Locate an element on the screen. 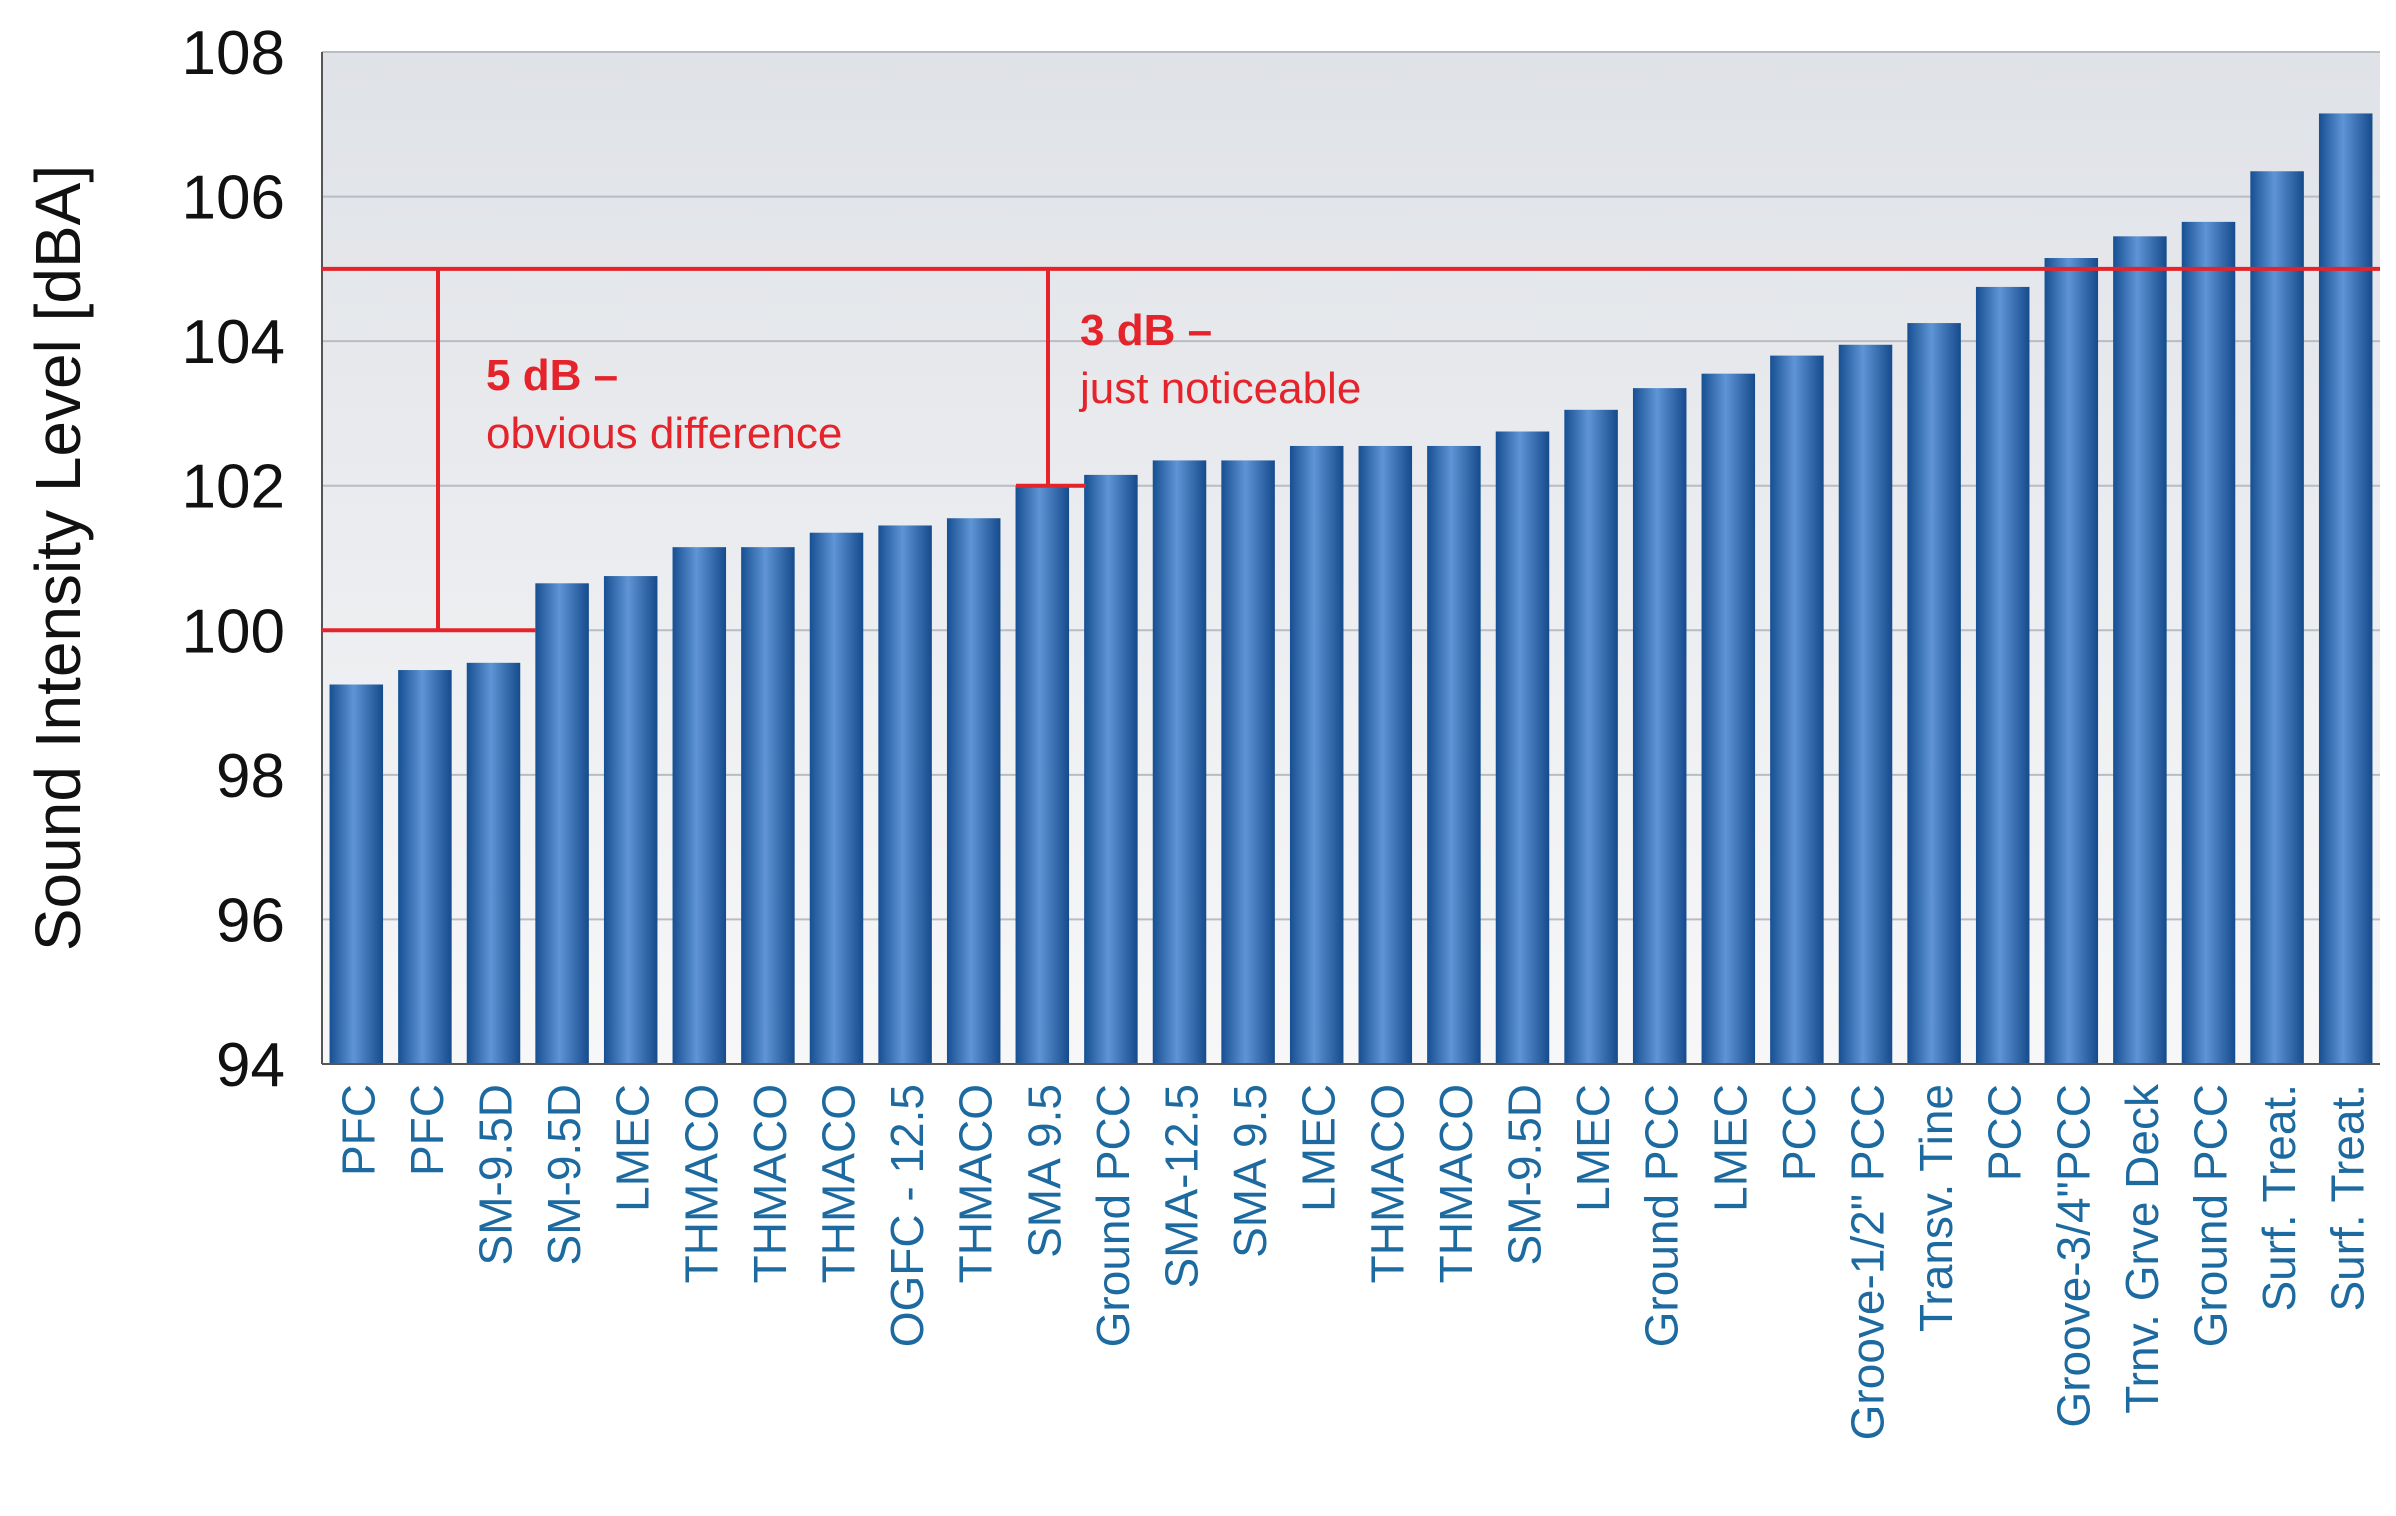 This screenshot has width=2396, height=1516. y-tick-label: 104 is located at coordinates (233, 342).